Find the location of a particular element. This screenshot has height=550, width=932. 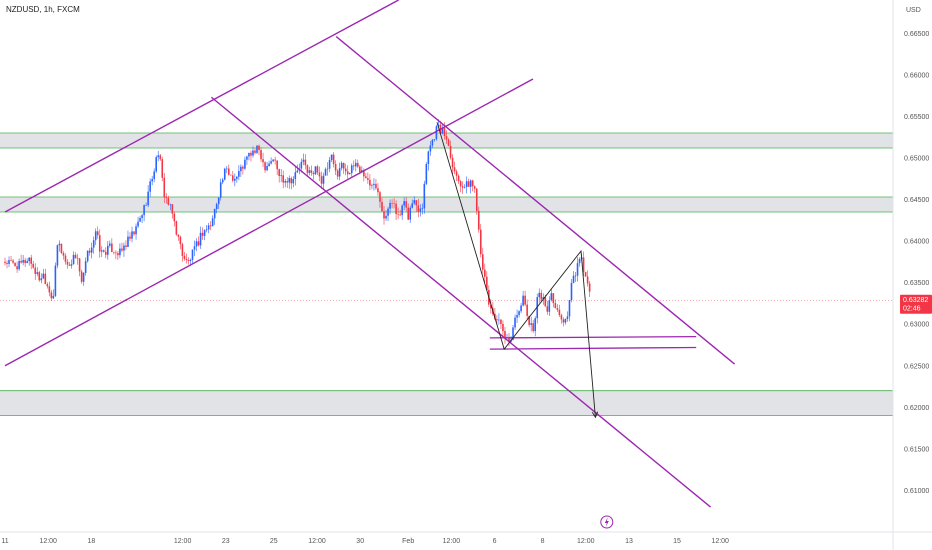

y-tick-label: 0.63000 is located at coordinates (916, 325).